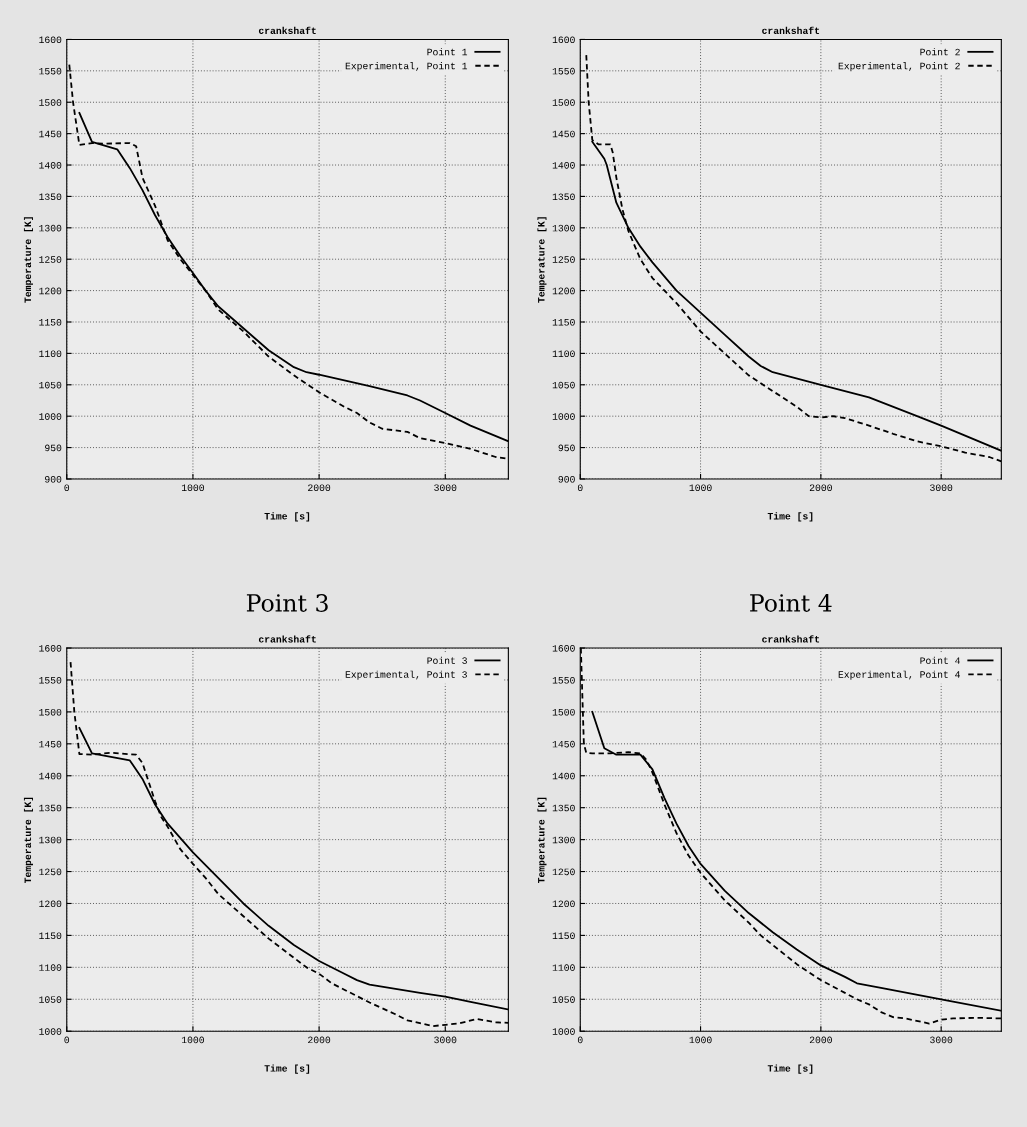 This screenshot has width=1027, height=1127. I want to click on legend-label: Point 2, so click(940, 52).